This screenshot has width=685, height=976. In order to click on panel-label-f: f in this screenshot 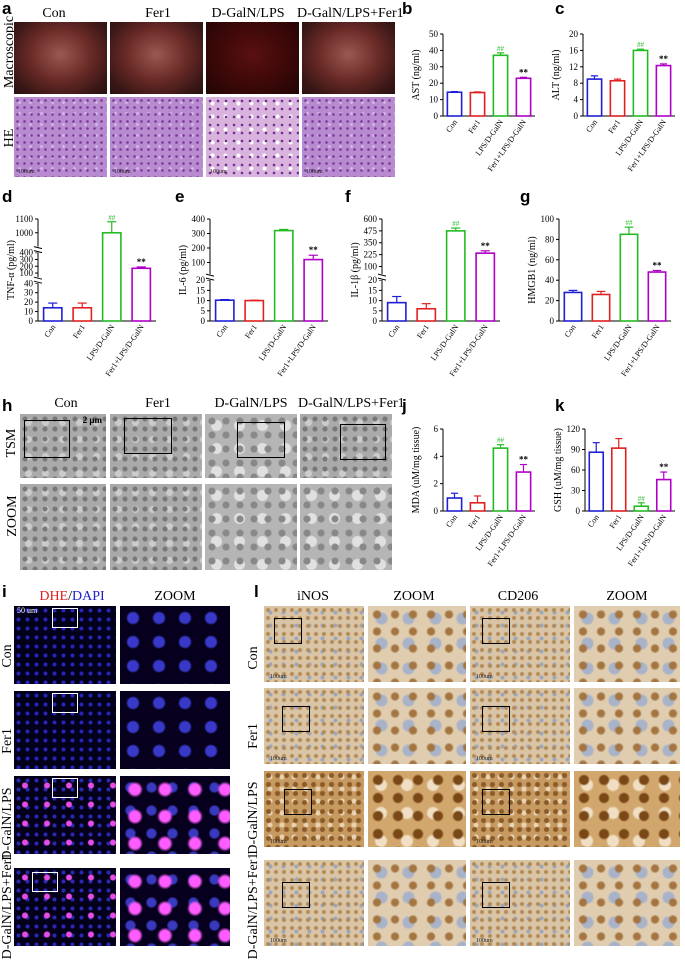, I will do `click(348, 196)`.